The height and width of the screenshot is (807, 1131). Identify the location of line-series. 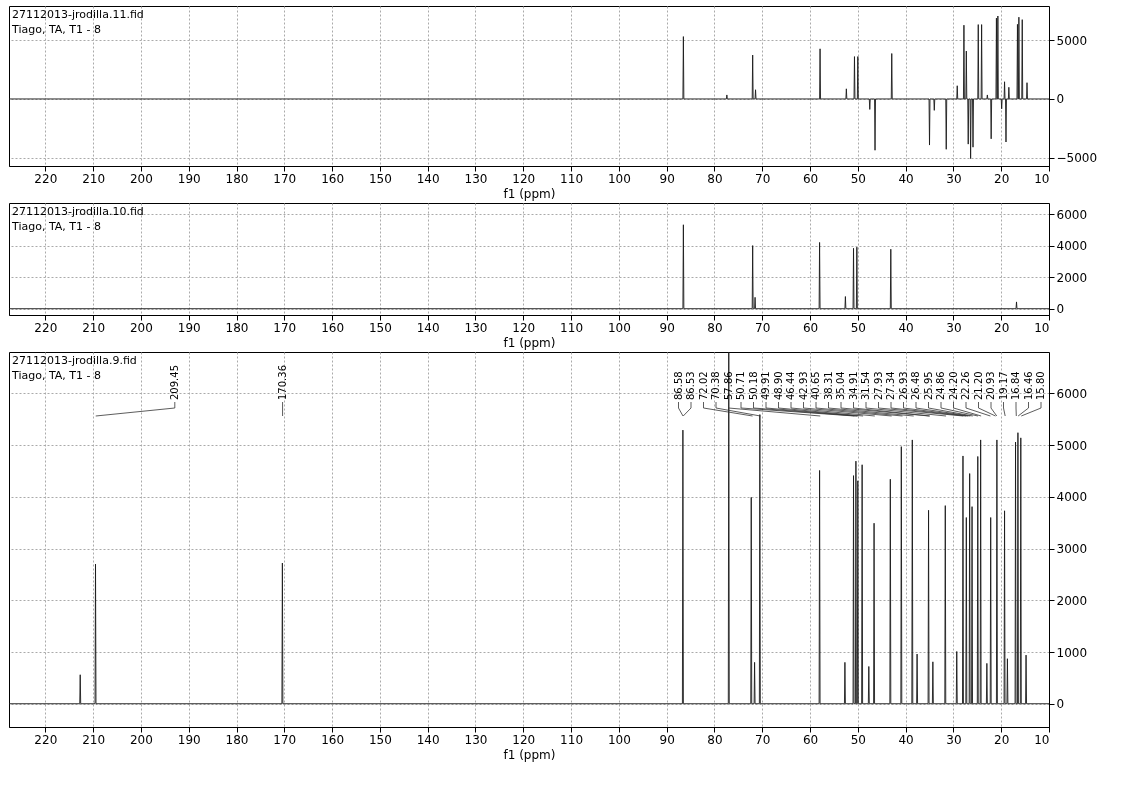
(529, 267).